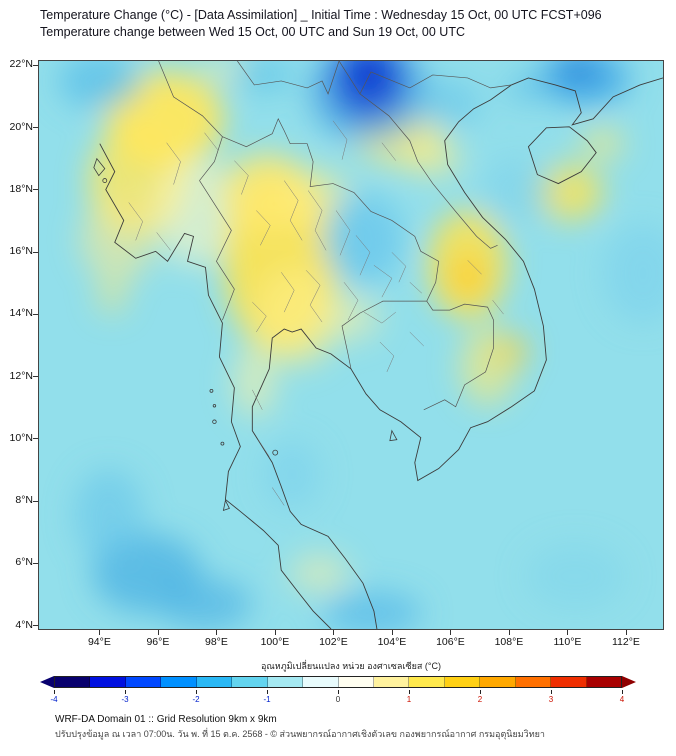 The image size is (676, 756). What do you see at coordinates (21, 375) in the screenshot?
I see `lat-tick-label: 12°N` at bounding box center [21, 375].